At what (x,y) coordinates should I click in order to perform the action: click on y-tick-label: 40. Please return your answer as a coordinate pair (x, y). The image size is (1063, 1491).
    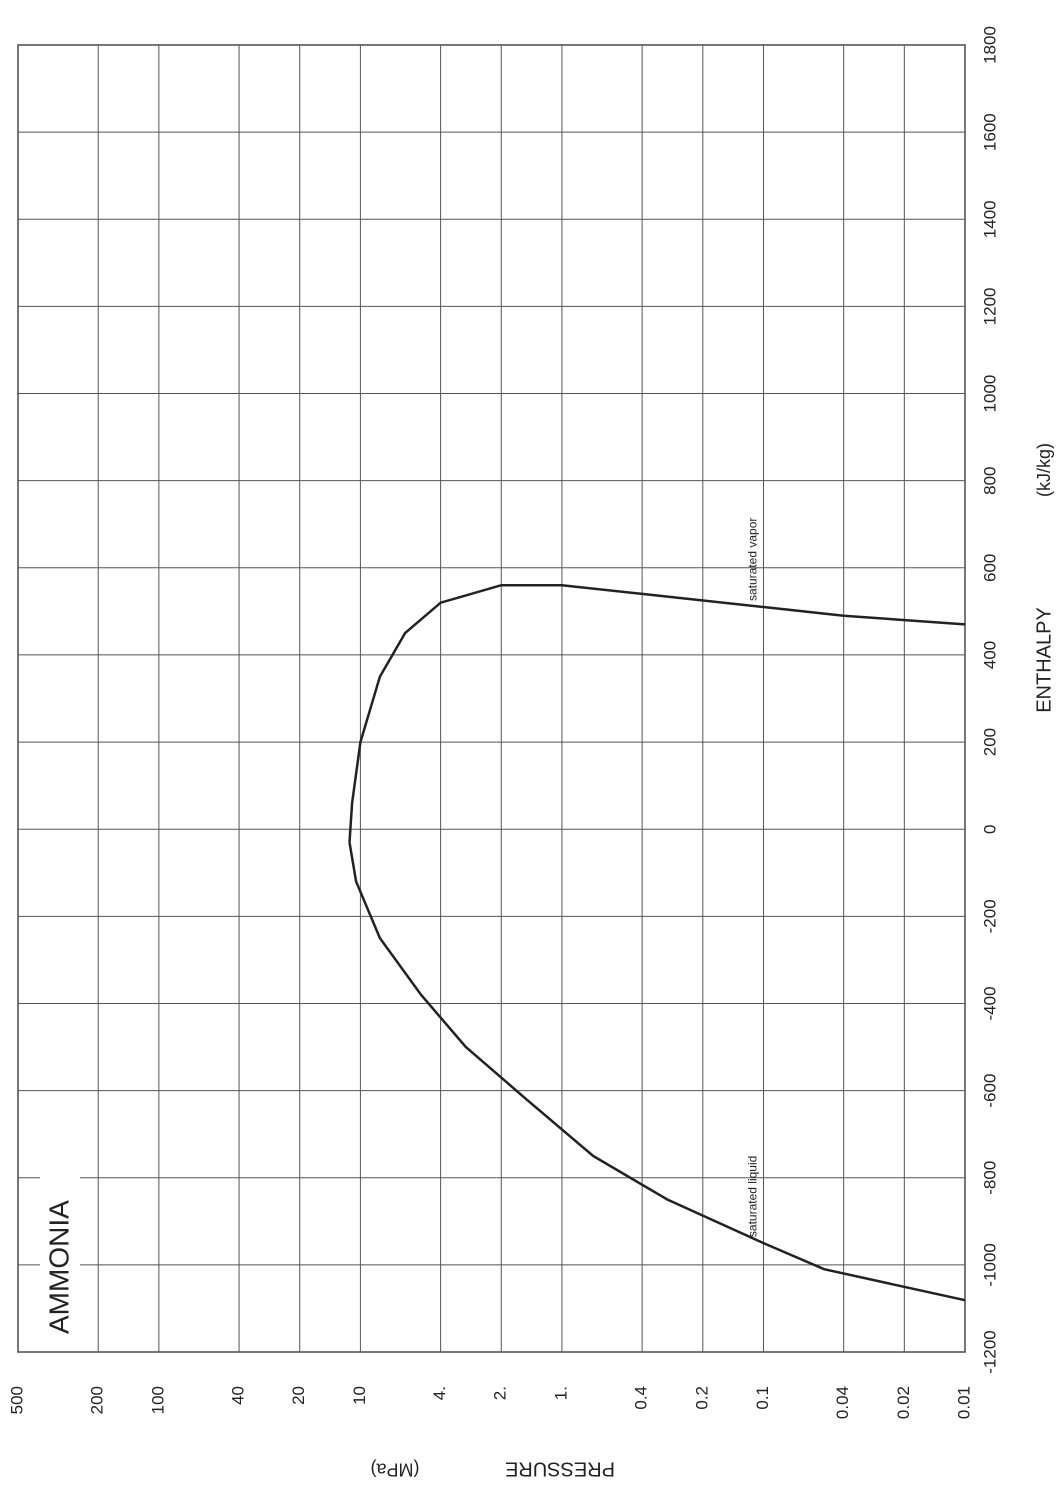
    Looking at the image, I should click on (238, 1395).